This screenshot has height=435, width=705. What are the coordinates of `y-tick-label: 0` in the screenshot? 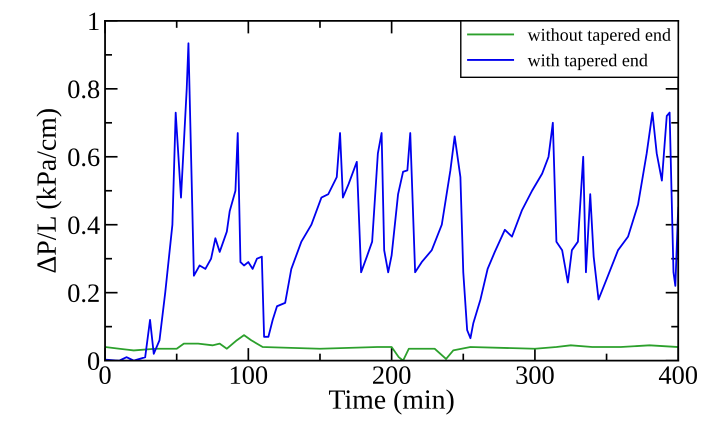 It's located at (94, 361).